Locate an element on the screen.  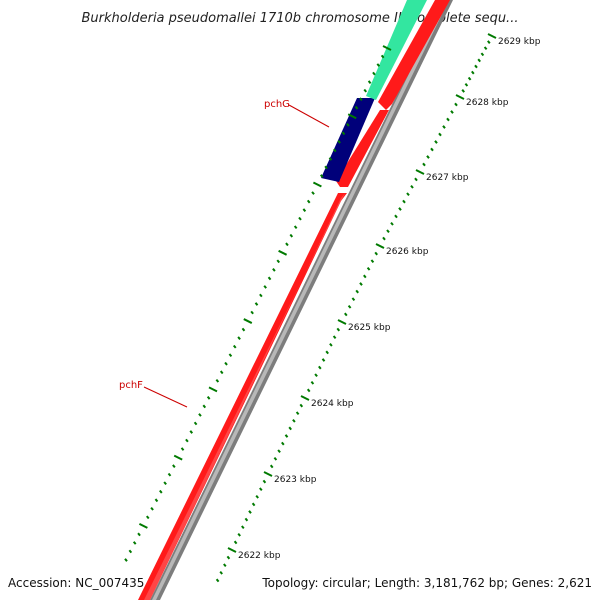
tick-label: 2628 kbp is located at coordinates (487, 103).